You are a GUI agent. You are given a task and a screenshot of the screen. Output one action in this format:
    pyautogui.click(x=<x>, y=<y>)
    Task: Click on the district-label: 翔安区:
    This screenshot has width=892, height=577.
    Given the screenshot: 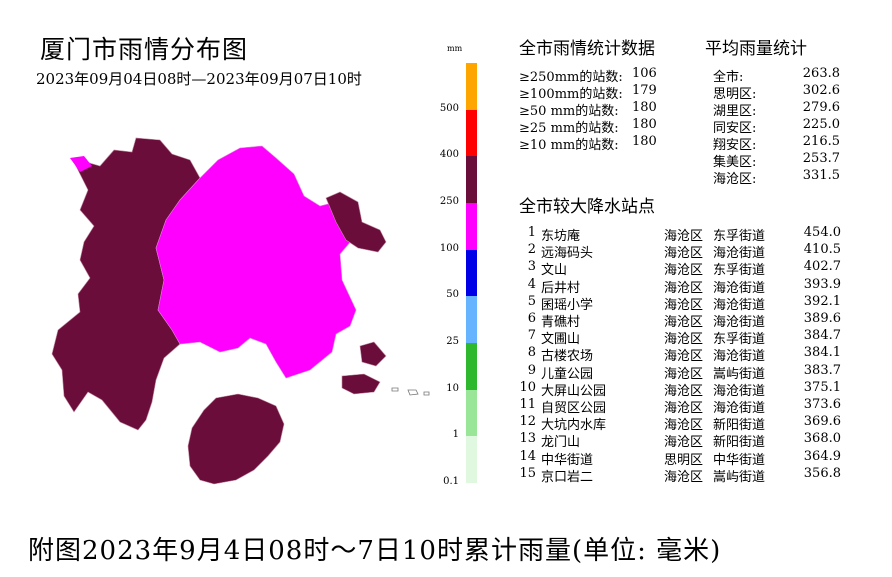 What is the action you would take?
    pyautogui.click(x=735, y=145)
    